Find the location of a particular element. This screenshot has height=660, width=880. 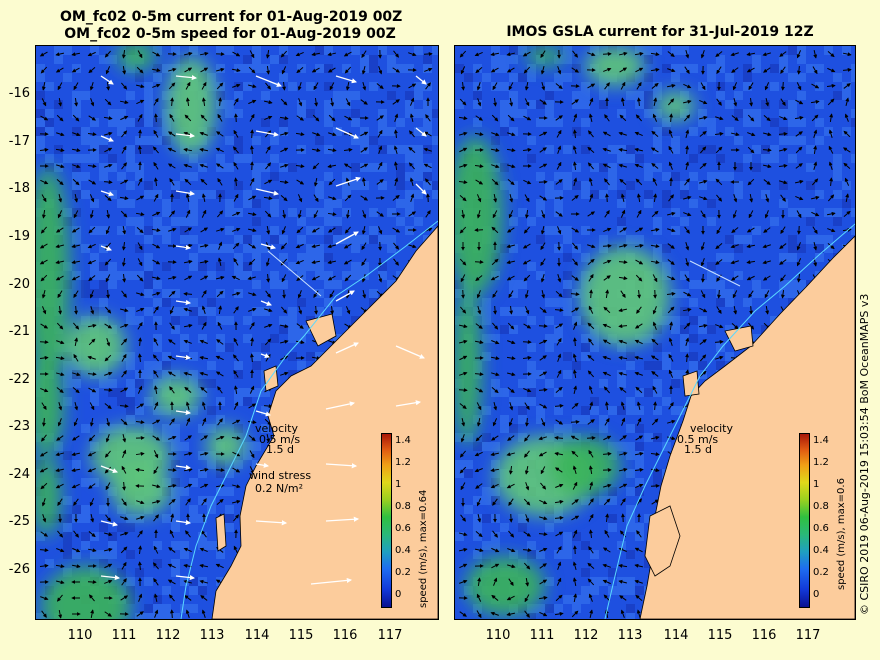

lat-tick-label: -24 is located at coordinates (19, 474).